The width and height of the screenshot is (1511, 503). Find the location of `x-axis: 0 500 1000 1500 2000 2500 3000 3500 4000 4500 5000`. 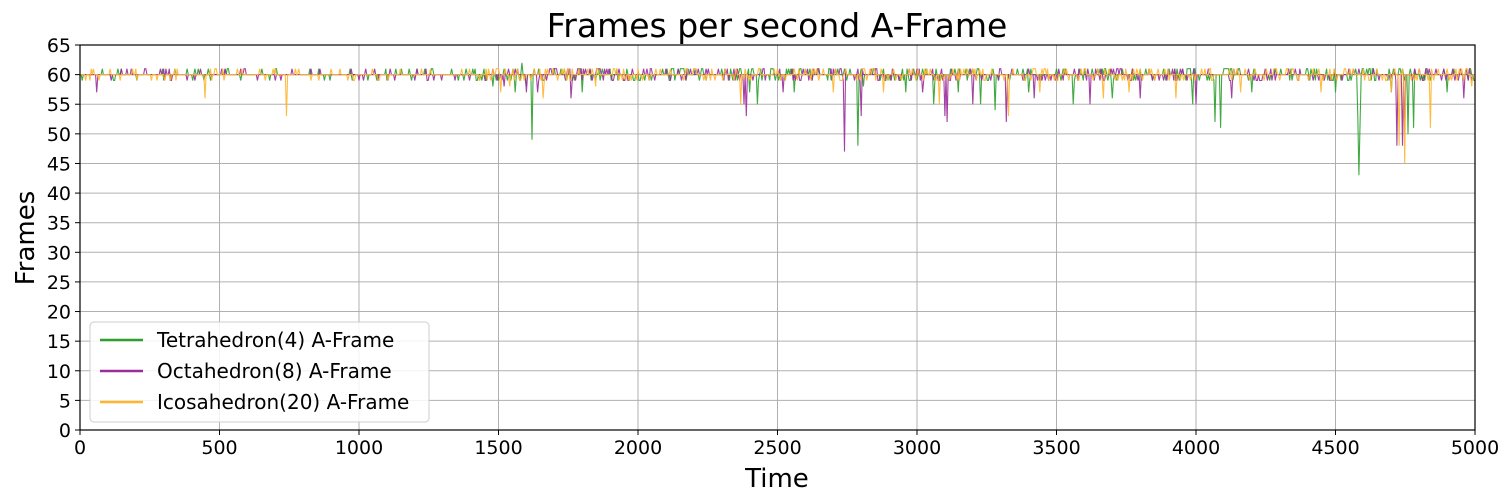

x-axis: 0 500 1000 1500 2000 2500 3000 3500 4000 4500 5000 is located at coordinates (786, 444).